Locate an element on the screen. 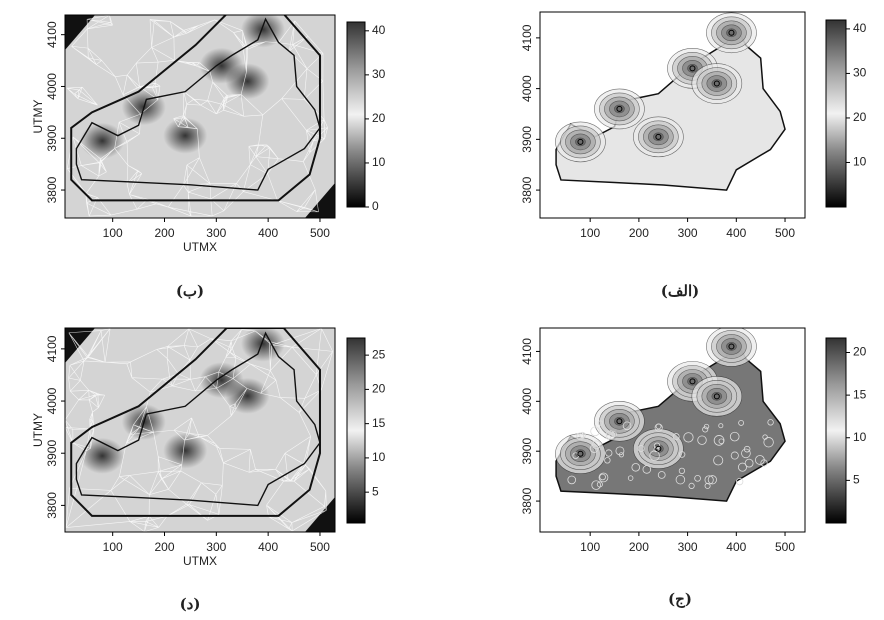 The width and height of the screenshot is (884, 620). colorbar-tick-label: 20 is located at coordinates (379, 118).